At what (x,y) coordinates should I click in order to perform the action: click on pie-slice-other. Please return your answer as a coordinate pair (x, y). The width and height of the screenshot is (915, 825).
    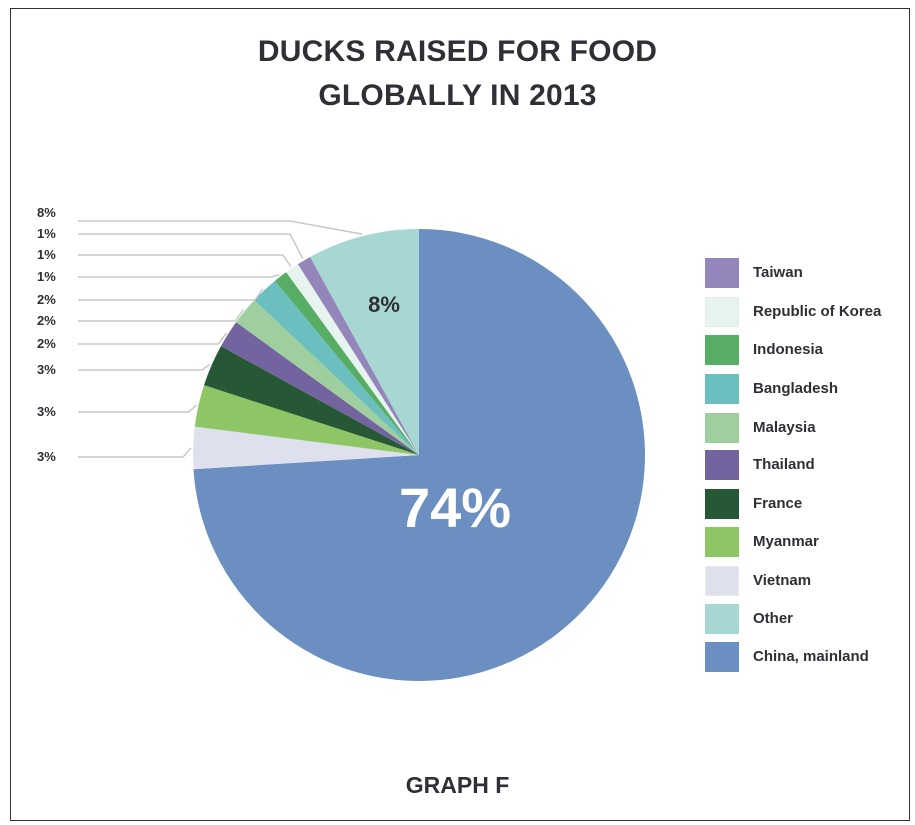
    Looking at the image, I should click on (364, 342).